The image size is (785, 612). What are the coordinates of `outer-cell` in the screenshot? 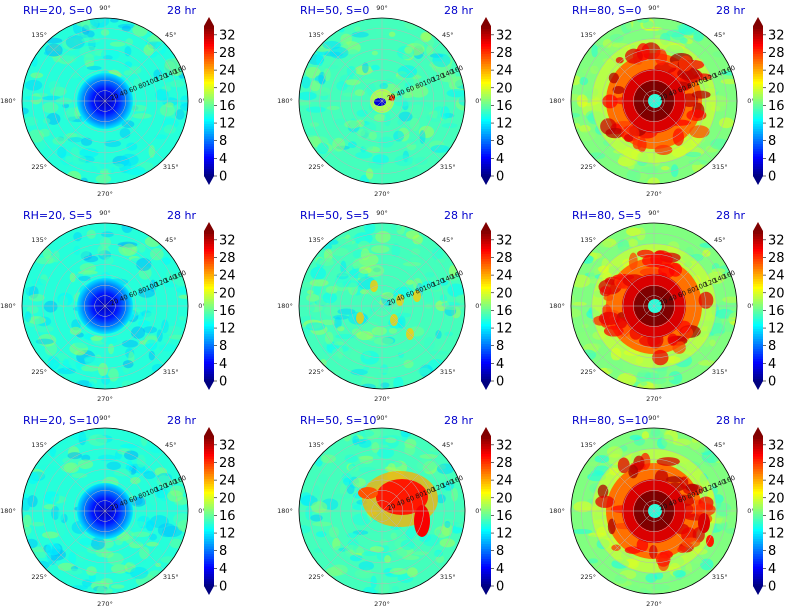 It's located at (704, 523).